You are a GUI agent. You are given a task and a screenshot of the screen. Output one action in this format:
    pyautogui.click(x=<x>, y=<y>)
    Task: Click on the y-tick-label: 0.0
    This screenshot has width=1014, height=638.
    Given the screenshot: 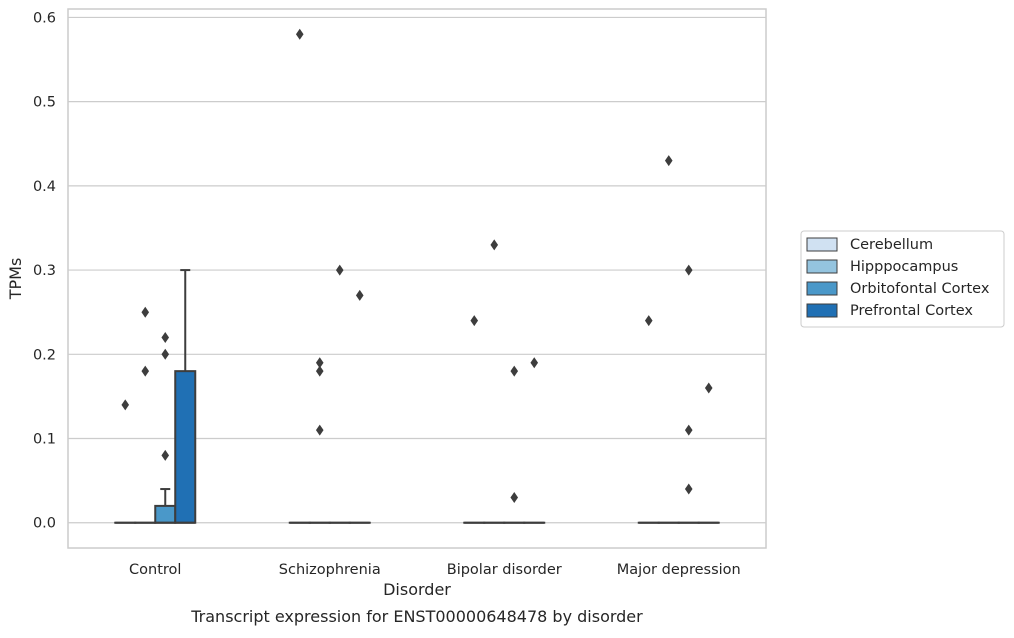 What is the action you would take?
    pyautogui.click(x=44, y=524)
    